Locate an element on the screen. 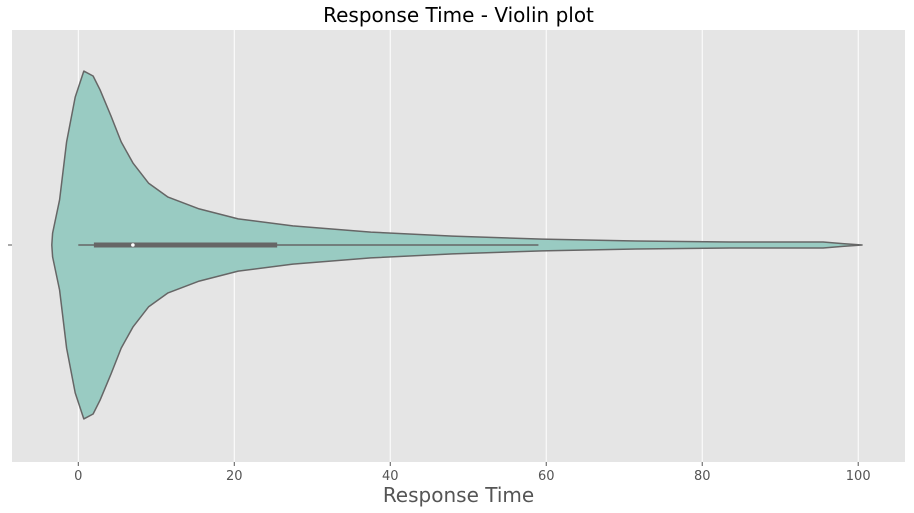 The height and width of the screenshot is (513, 914). x-tick-label: 40 is located at coordinates (390, 476).